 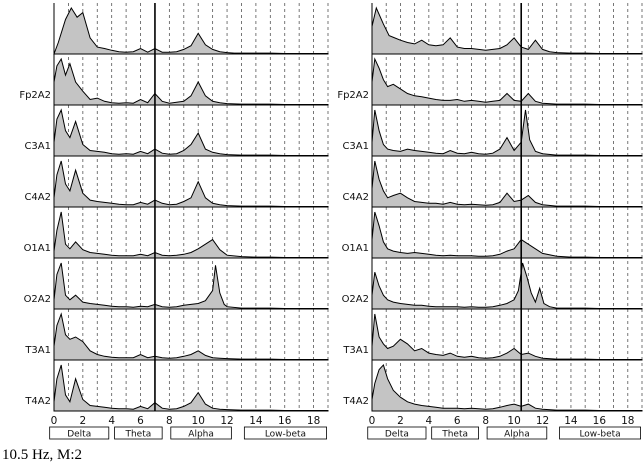 What do you see at coordinates (42, 455) in the screenshot?
I see `figure-caption: 10.5 Hz, M:2` at bounding box center [42, 455].